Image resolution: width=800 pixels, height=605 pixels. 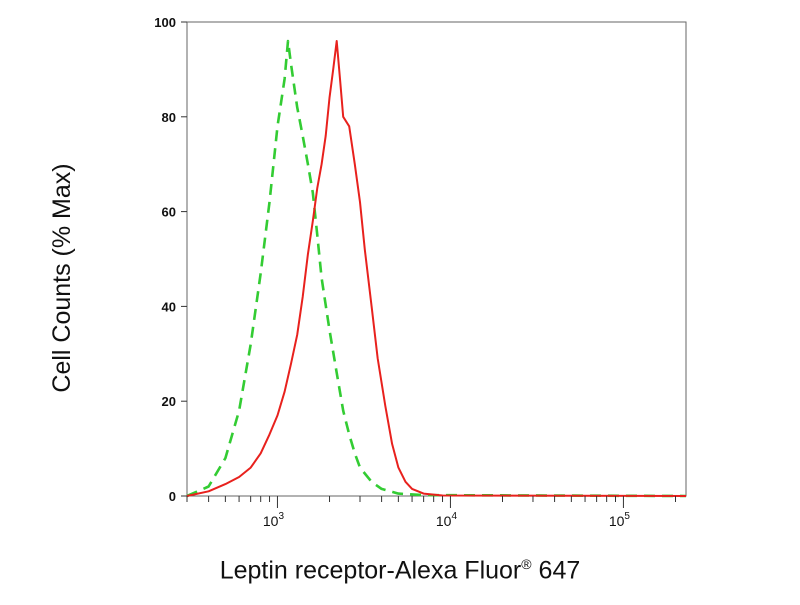 I want to click on x-axis-label: Leptin receptor-Alexa Fluor® 647, so click(x=400, y=570).